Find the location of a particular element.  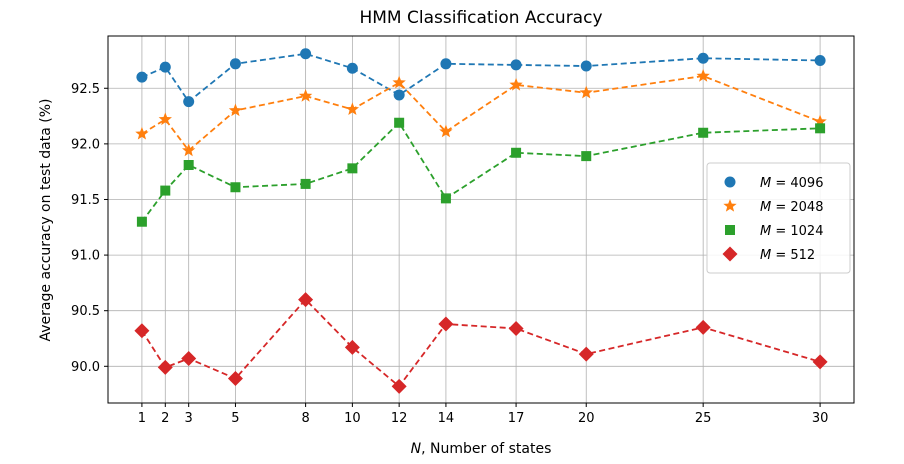

legend-label: M = 512 is located at coordinates (787, 255).